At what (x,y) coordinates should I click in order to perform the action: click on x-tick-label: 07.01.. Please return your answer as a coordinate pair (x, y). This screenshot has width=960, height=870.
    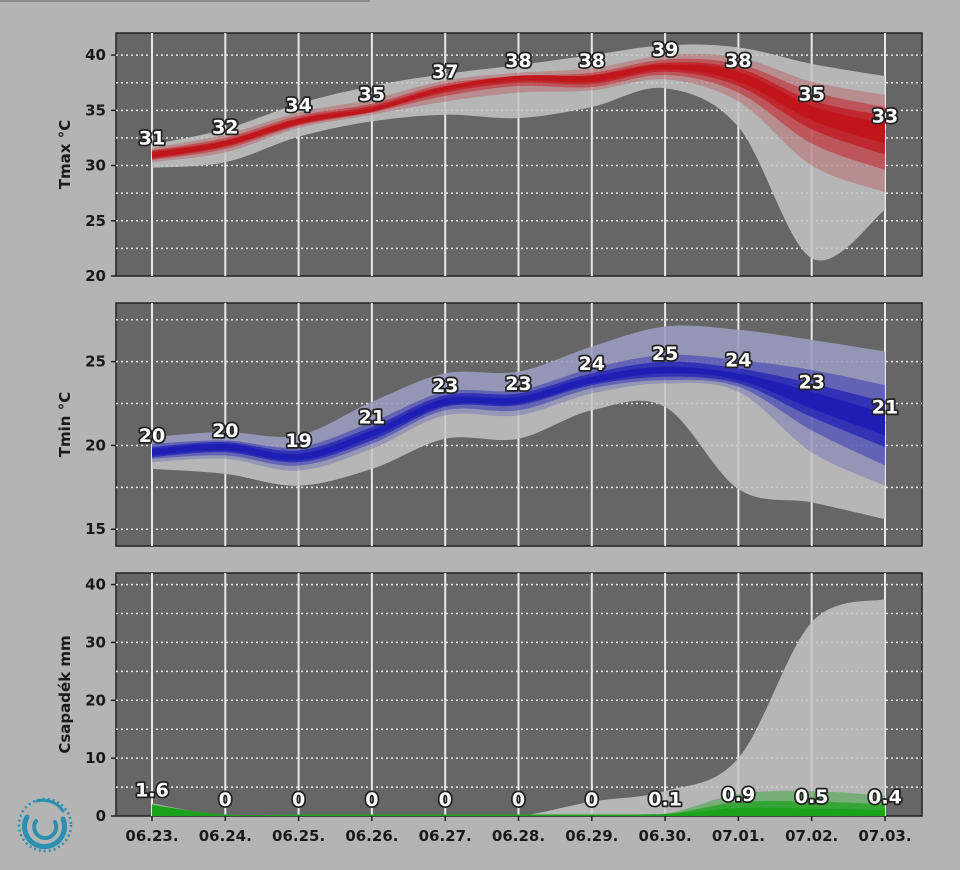
    Looking at the image, I should click on (738, 836).